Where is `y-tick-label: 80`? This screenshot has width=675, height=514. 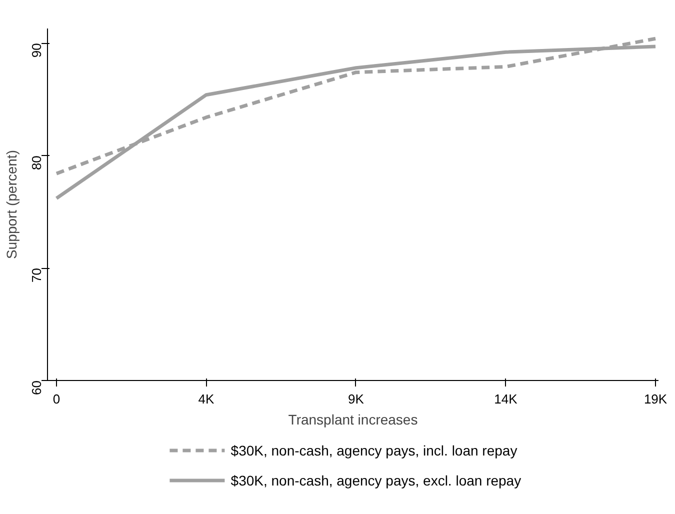 y-tick-label: 80 is located at coordinates (36, 163).